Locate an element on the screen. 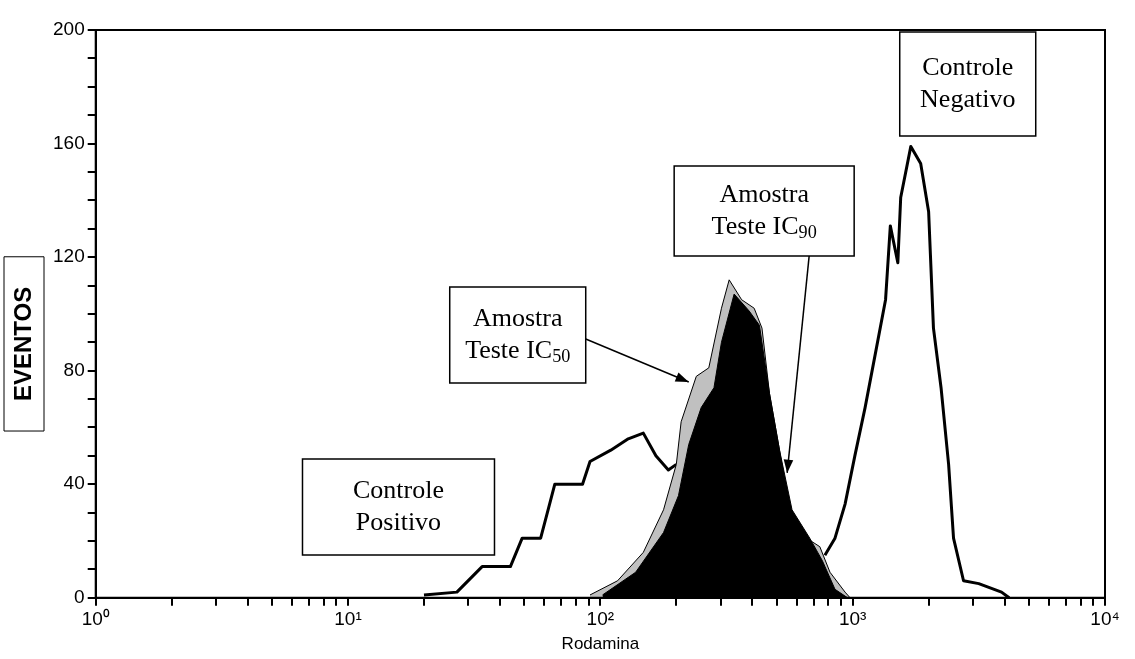 The image size is (1135, 659). y-axis-title: EVENTOS is located at coordinates (22, 344).